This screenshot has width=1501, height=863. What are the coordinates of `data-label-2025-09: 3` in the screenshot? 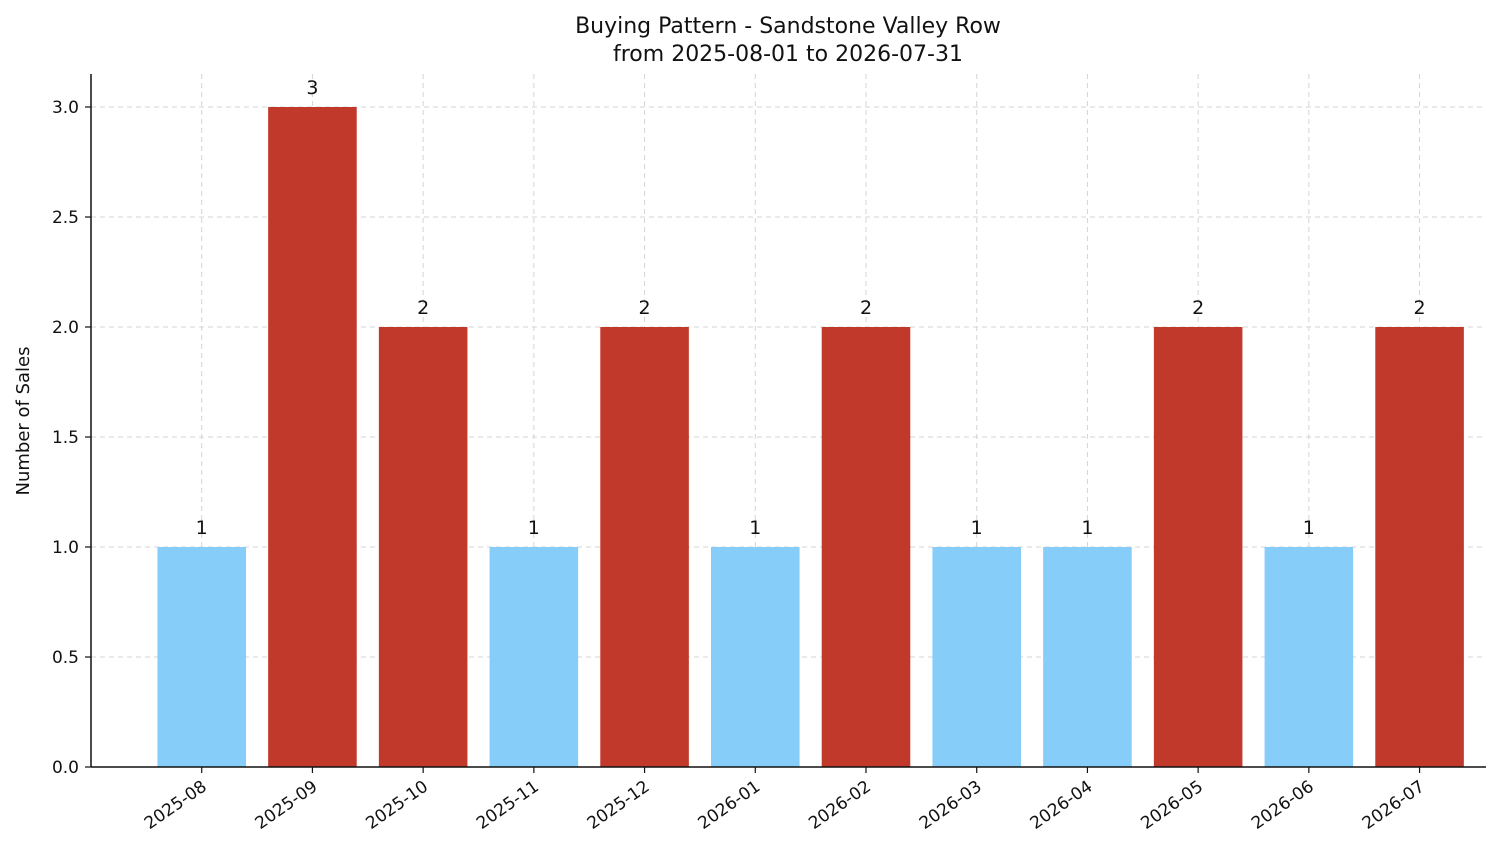 It's located at (312, 88).